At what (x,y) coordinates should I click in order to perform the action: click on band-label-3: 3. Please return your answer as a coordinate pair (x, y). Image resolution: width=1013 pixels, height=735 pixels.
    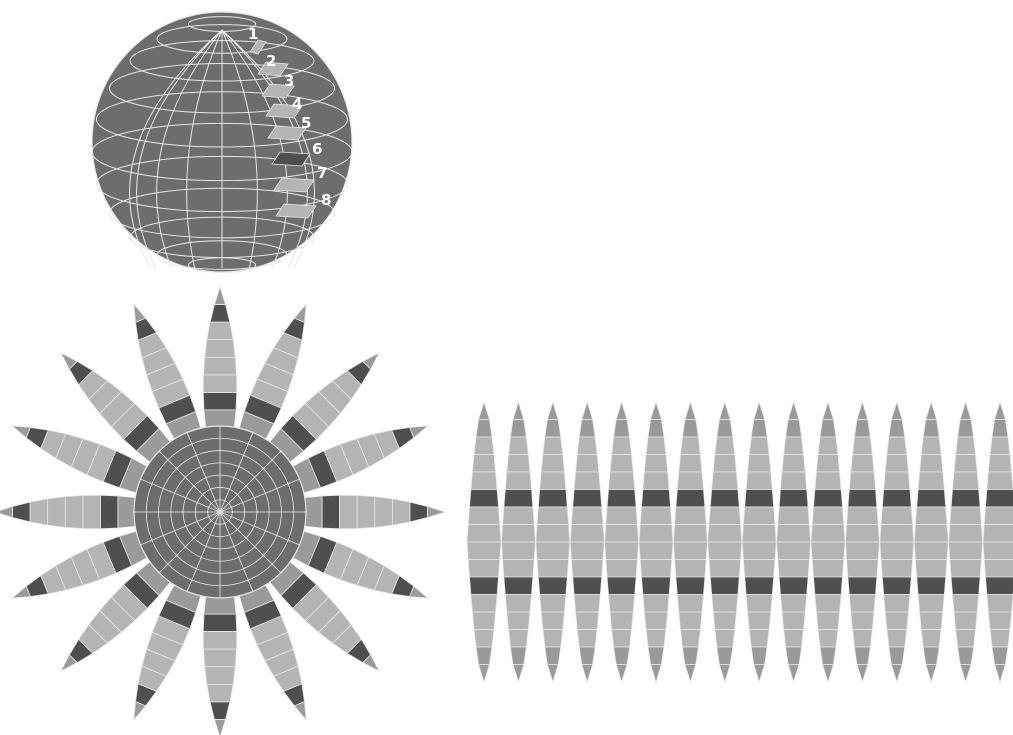
    Looking at the image, I should click on (289, 81).